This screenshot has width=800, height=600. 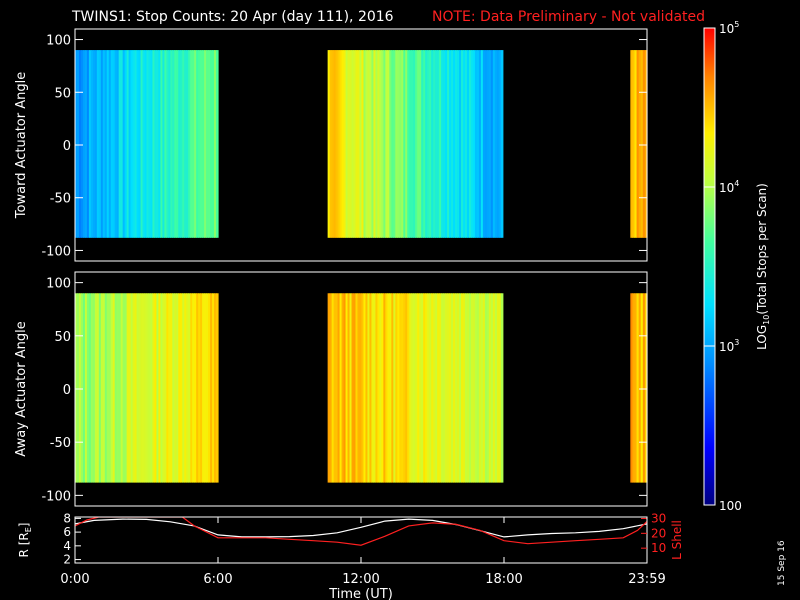 I want to click on y-tick-label-right: 30, so click(x=658, y=518).